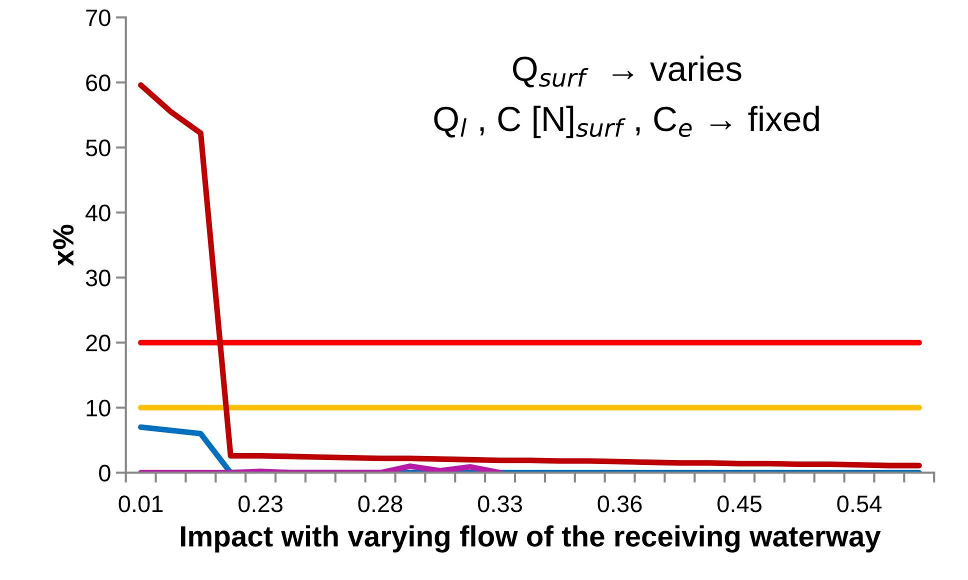 The image size is (968, 580). Describe the element at coordinates (104, 473) in the screenshot. I see `y-tick-label: 0` at that location.